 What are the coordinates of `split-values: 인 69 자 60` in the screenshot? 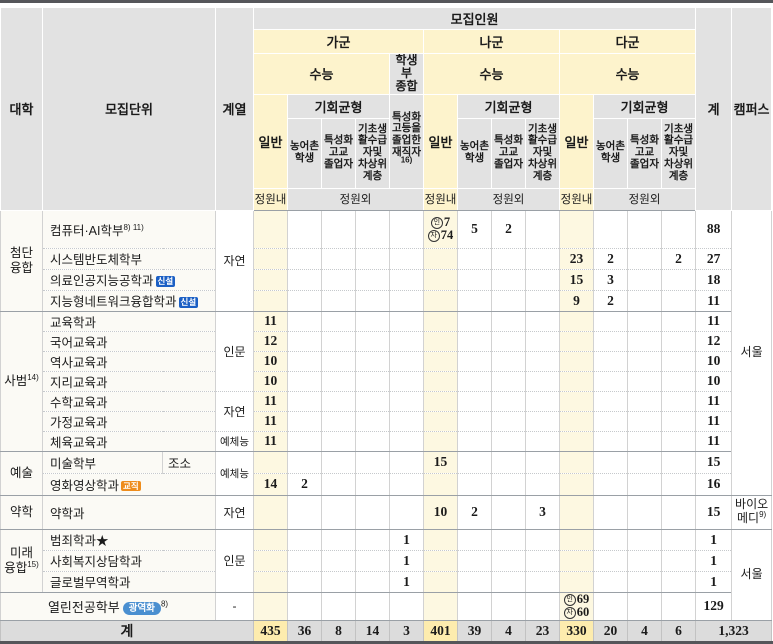 It's located at (577, 606).